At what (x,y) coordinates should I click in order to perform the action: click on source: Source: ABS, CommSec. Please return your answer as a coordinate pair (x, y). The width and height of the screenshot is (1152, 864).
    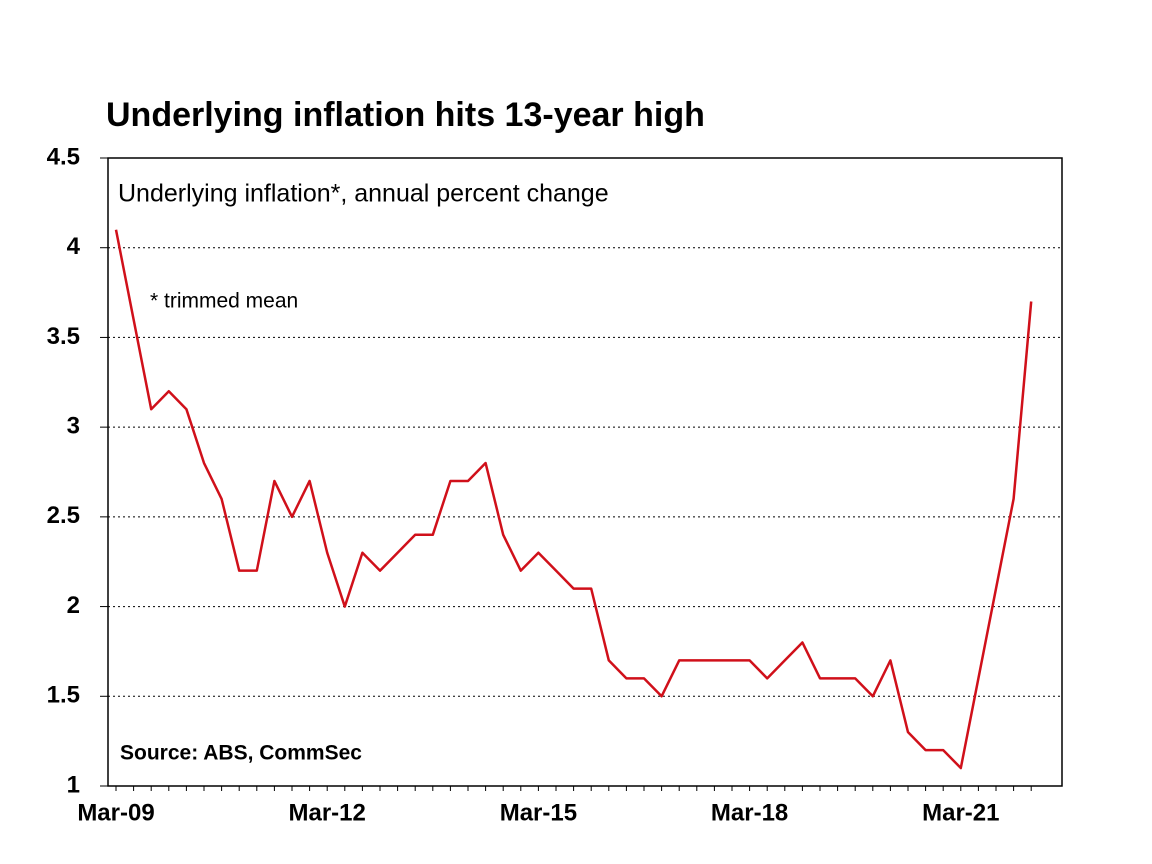
    Looking at the image, I should click on (241, 753).